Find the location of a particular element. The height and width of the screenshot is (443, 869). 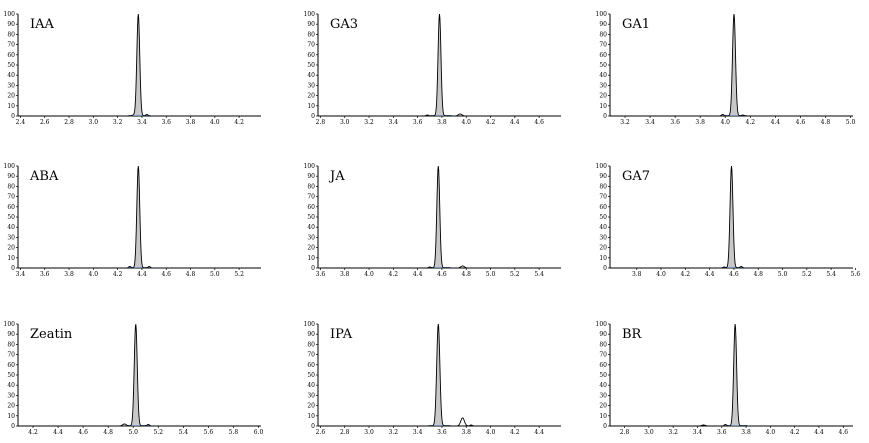

x-tick-label: 2.6 is located at coordinates (45, 122).